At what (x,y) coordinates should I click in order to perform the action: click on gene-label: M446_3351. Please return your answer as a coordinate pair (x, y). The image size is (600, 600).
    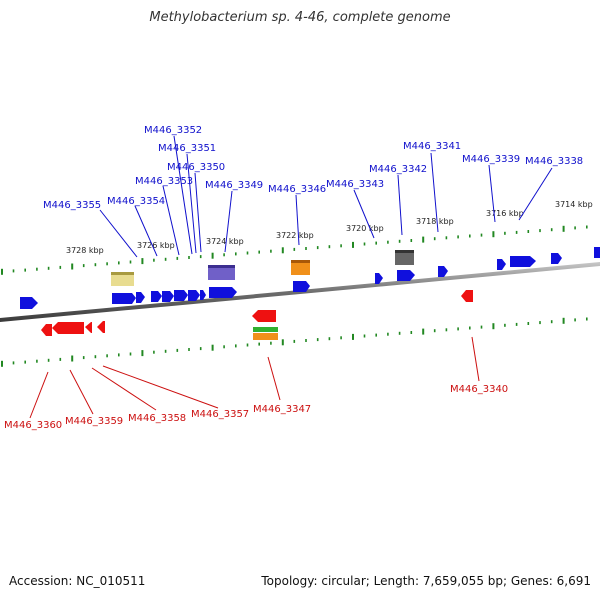
    Looking at the image, I should click on (187, 148).